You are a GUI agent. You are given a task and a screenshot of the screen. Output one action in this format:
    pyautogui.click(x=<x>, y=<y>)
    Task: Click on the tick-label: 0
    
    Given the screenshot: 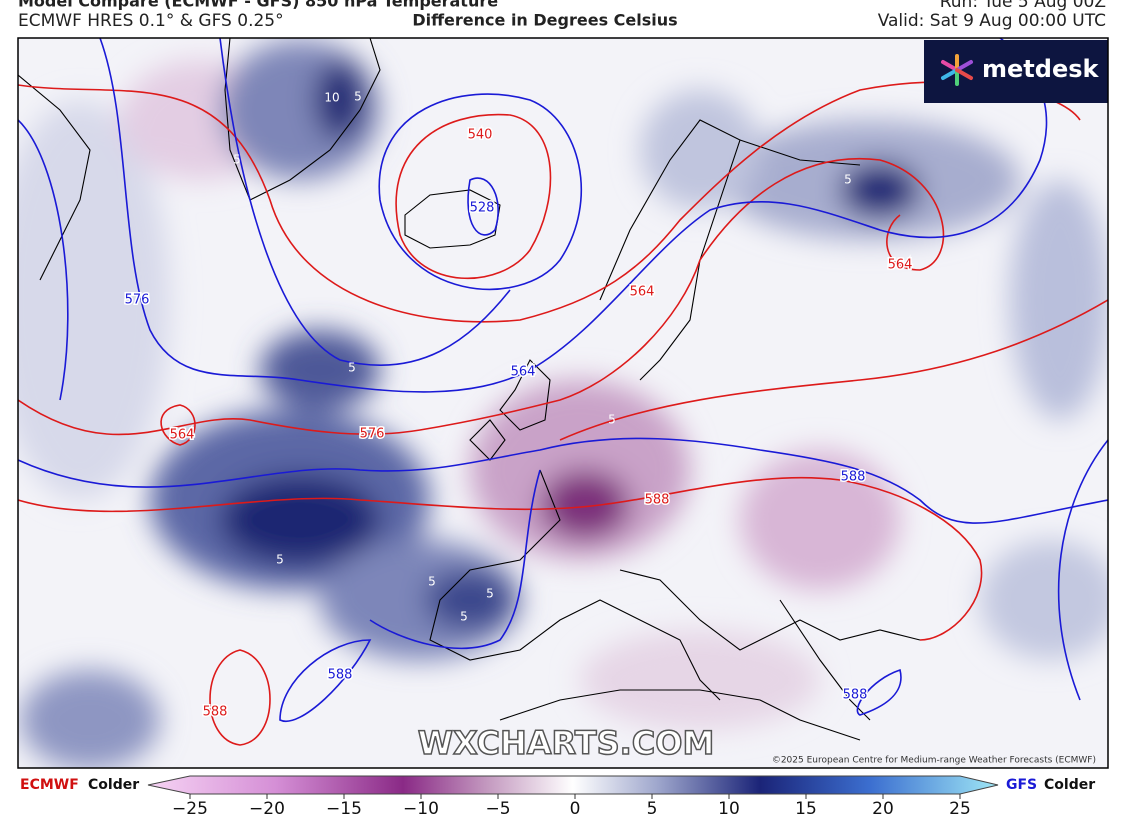 What is the action you would take?
    pyautogui.click(x=575, y=809)
    